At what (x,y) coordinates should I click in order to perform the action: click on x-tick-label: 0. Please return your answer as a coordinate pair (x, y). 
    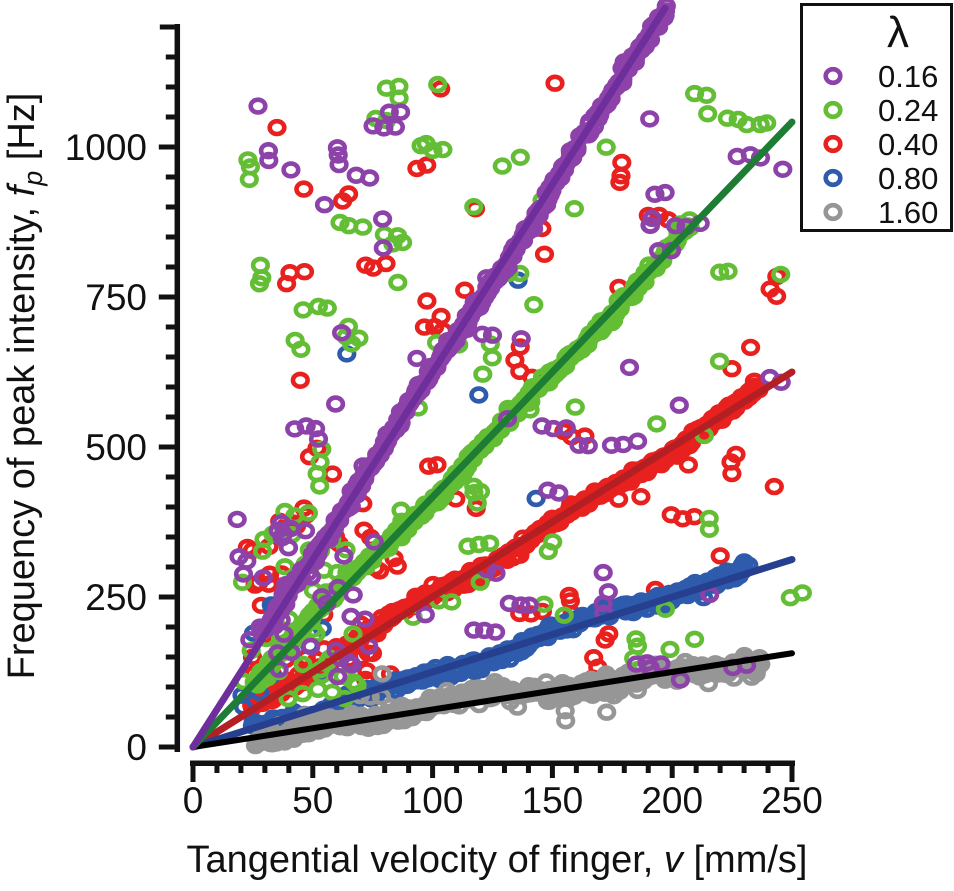
    Looking at the image, I should click on (193, 800).